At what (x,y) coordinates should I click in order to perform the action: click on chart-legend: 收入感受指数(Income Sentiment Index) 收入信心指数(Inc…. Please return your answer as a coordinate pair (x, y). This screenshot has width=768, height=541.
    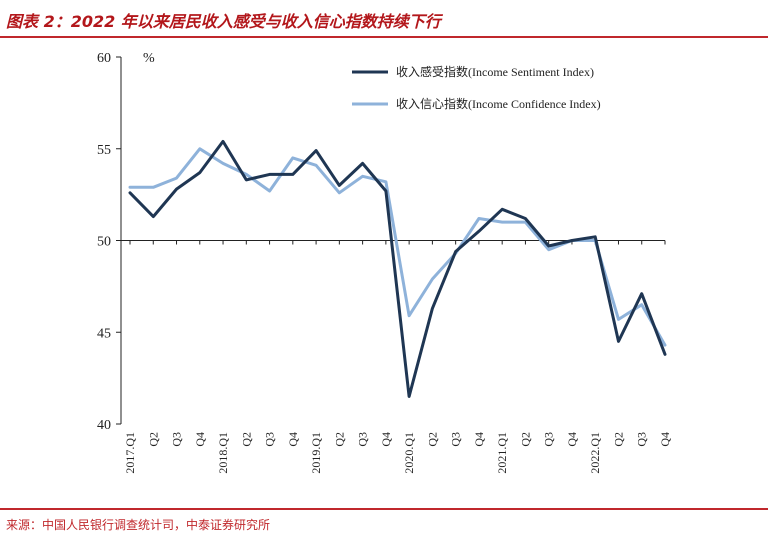
    Looking at the image, I should click on (476, 87).